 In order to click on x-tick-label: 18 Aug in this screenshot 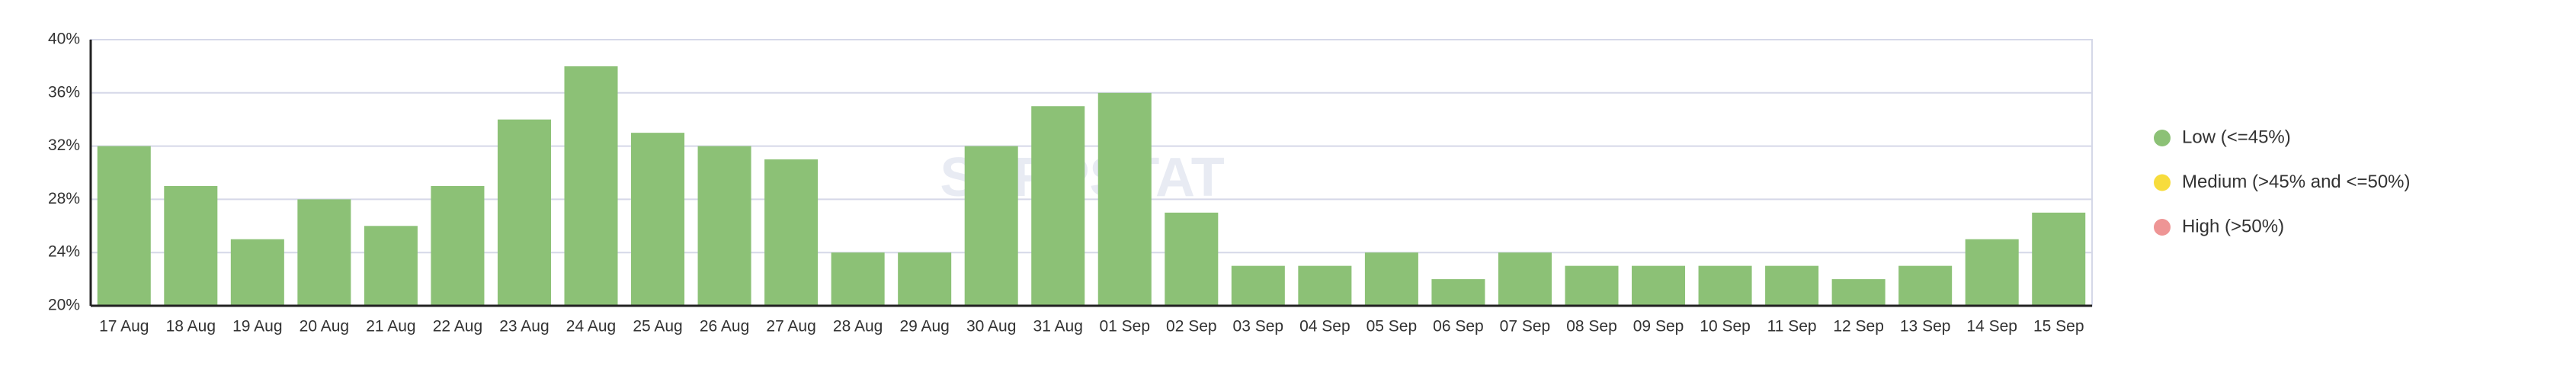, I will do `click(191, 327)`.